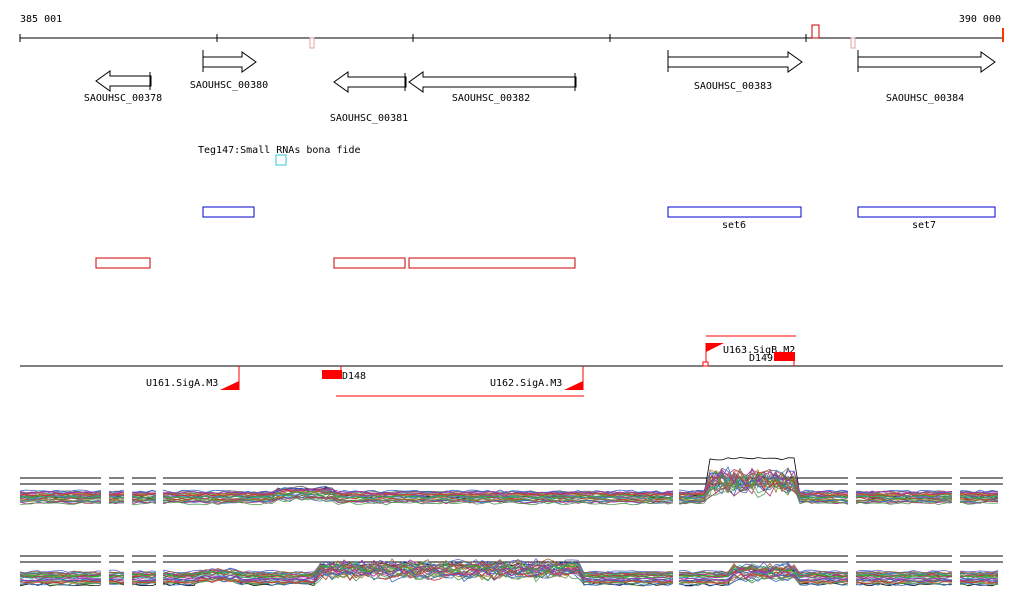  Describe the element at coordinates (41, 19) in the screenshot. I see `ruler-start-label: 385 001` at that location.